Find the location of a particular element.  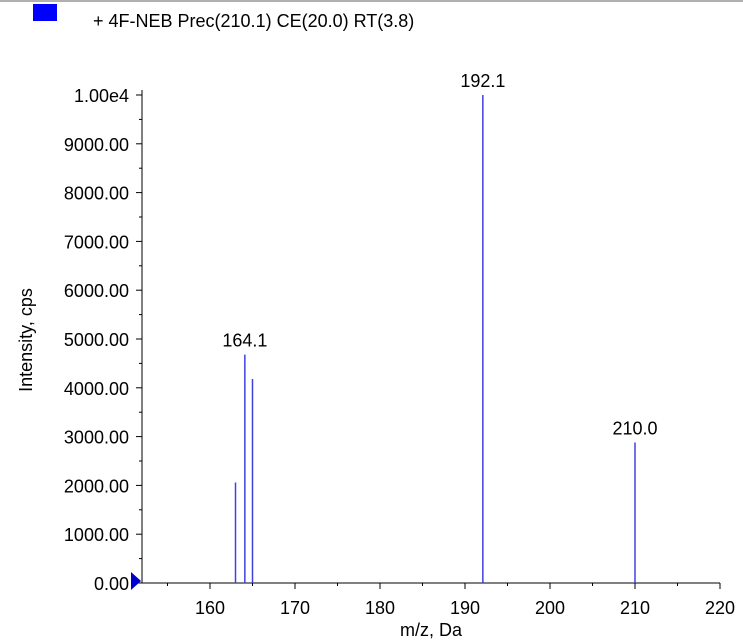

y-tick-label: 3000.00 is located at coordinates (96, 438).